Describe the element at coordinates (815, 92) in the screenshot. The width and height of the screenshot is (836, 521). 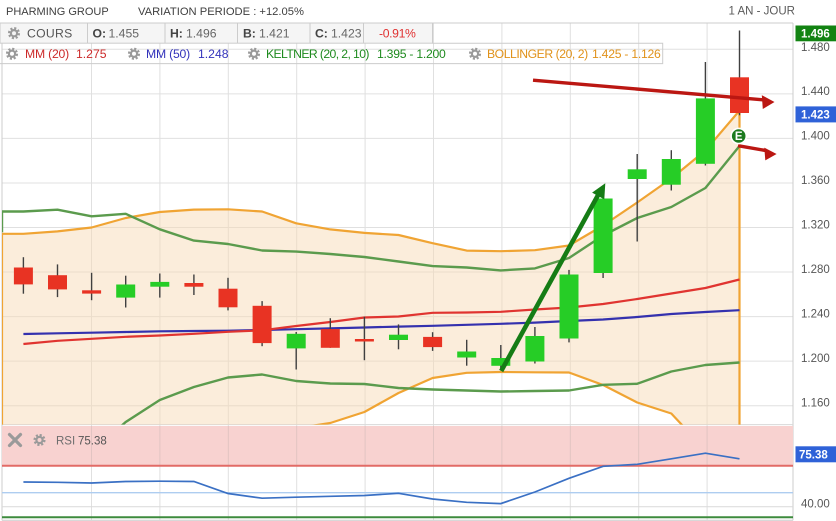
I see `svg-text: 1.440` at that location.